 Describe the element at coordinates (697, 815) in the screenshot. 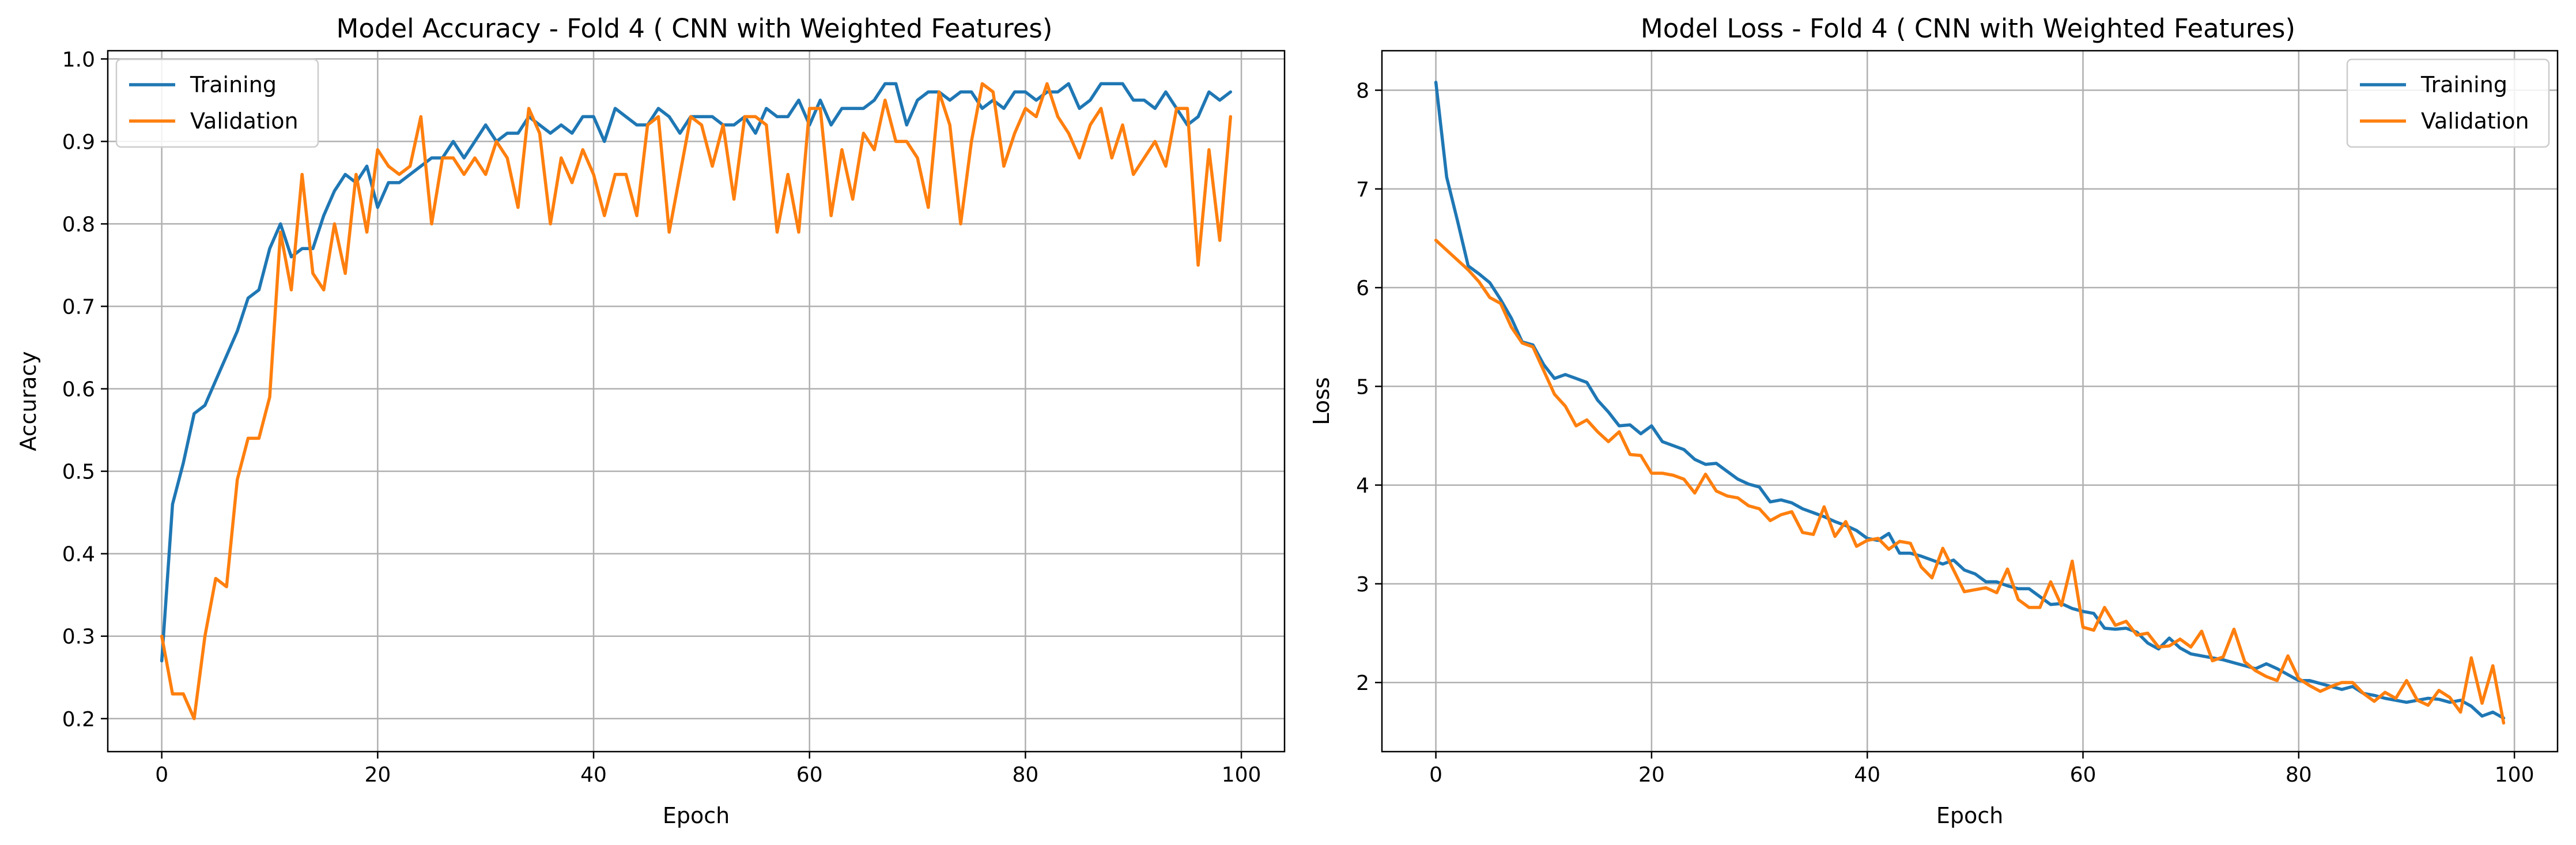

I see `accuracy-x-axis-label: Epoch` at that location.